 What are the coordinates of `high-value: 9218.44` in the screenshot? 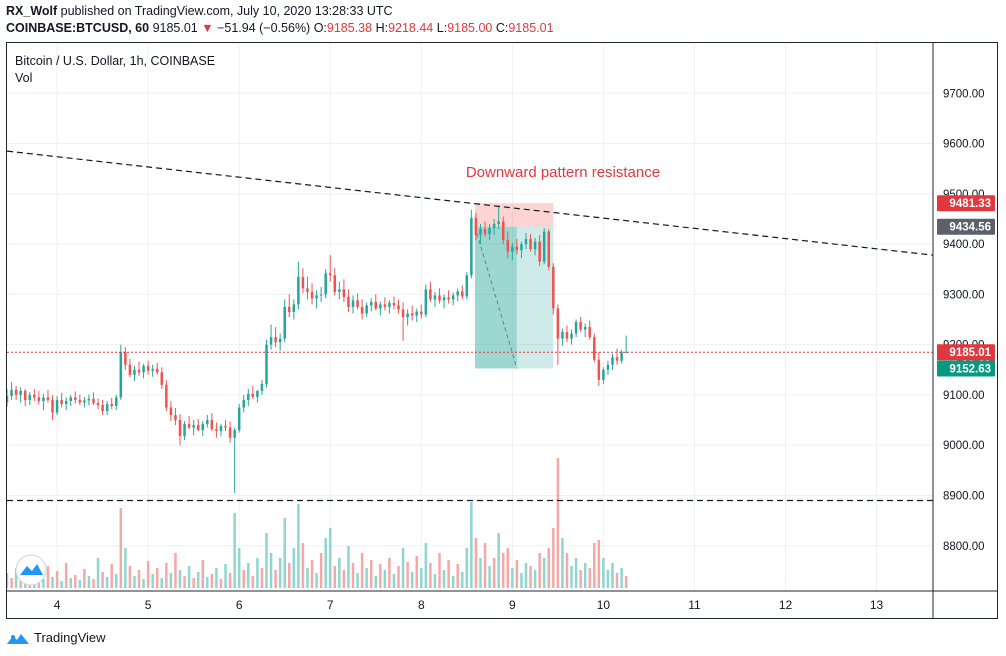 It's located at (411, 28).